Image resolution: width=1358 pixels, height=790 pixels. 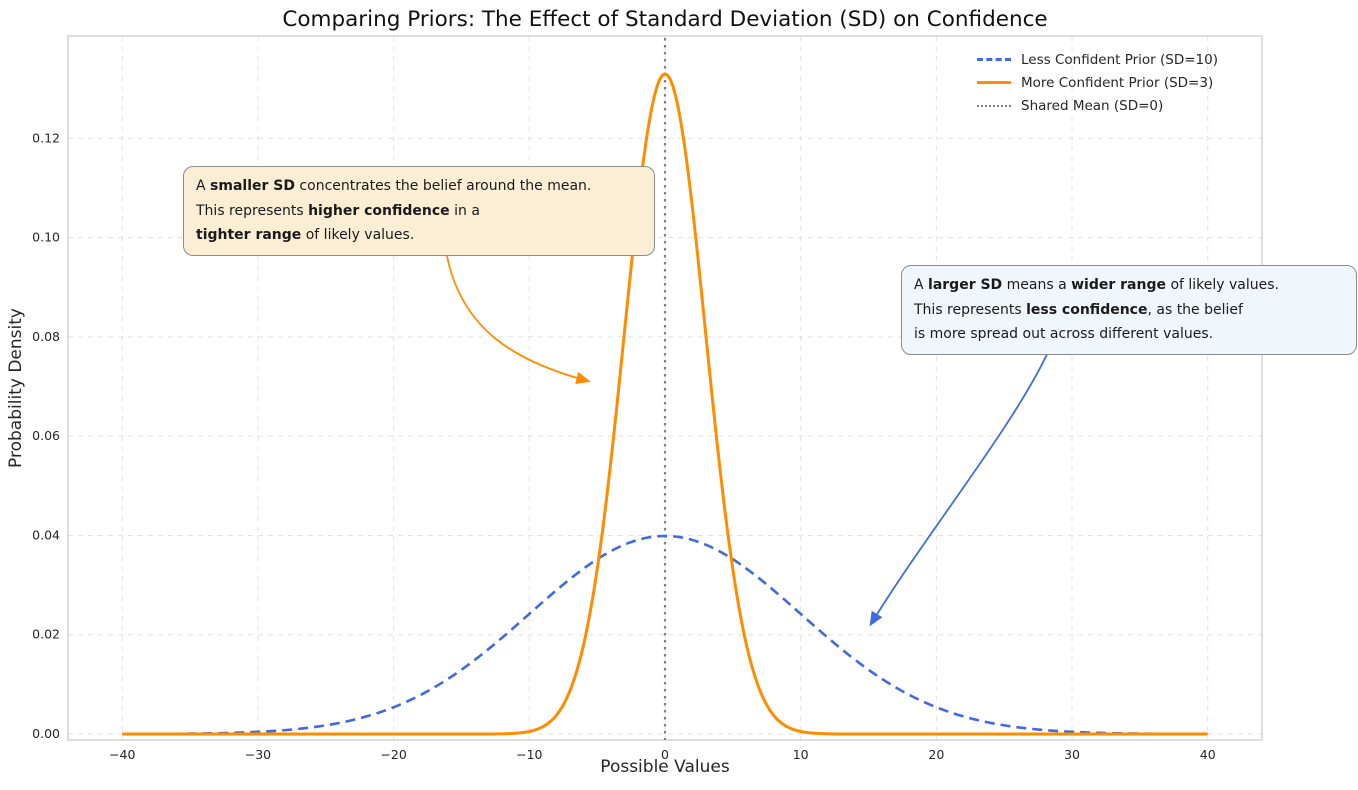 What do you see at coordinates (258, 754) in the screenshot?
I see `svg-text: −30` at bounding box center [258, 754].